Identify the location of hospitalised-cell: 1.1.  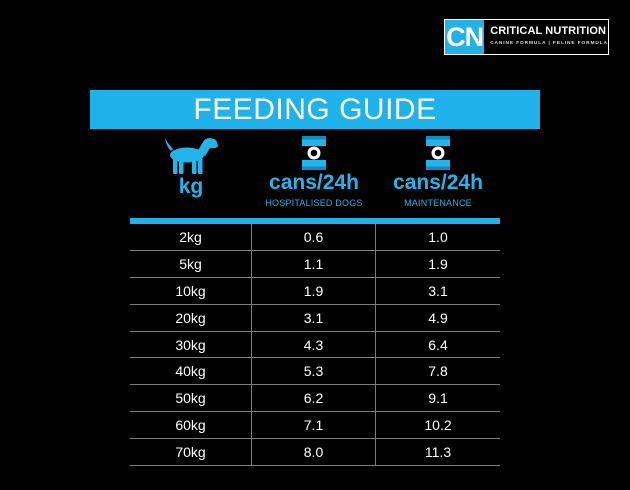
(314, 263).